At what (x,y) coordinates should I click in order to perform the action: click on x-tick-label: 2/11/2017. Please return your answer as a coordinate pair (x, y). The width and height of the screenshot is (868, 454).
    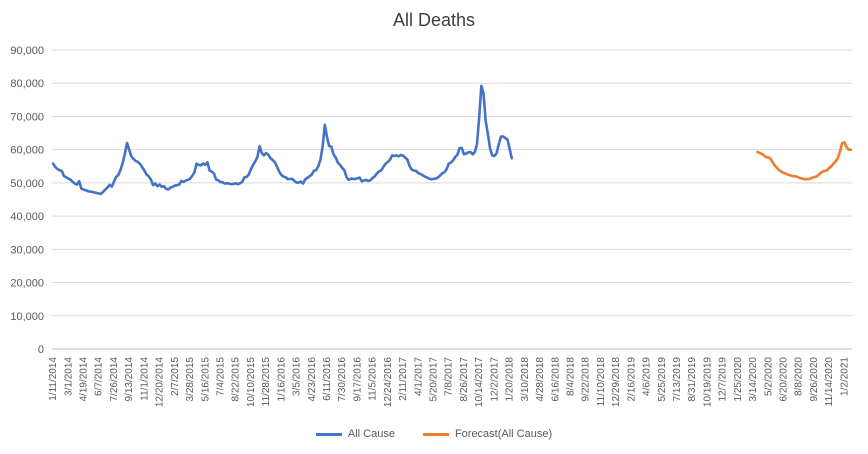
    Looking at the image, I should click on (403, 379).